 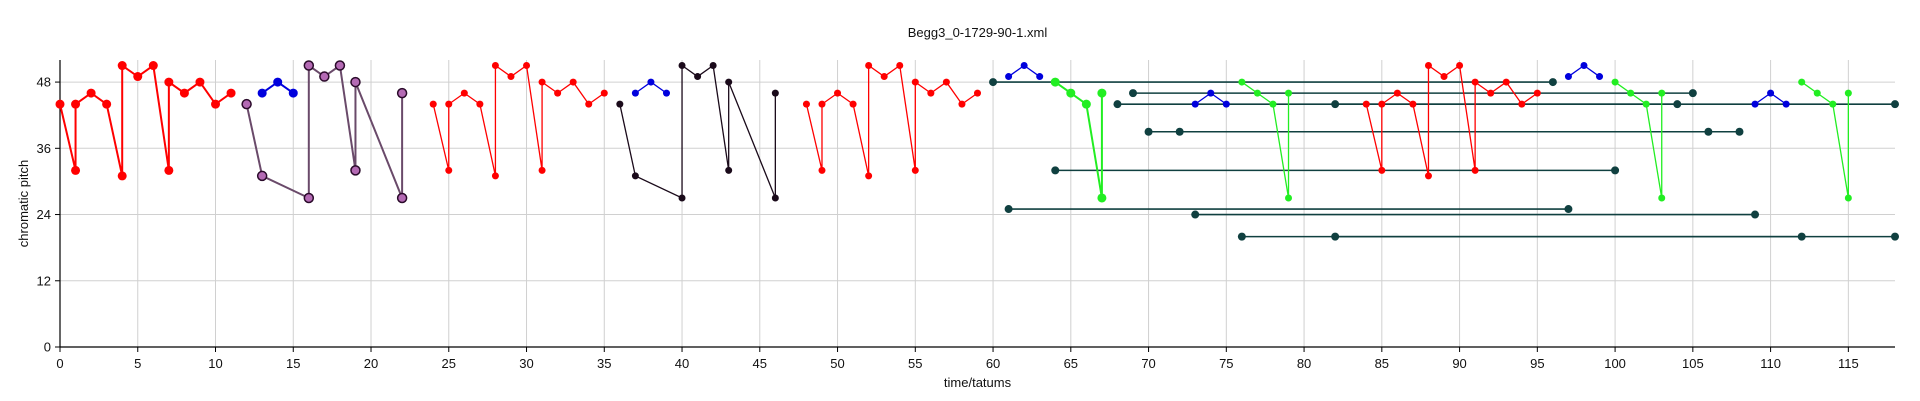 What do you see at coordinates (1770, 363) in the screenshot?
I see `x-tick-label-22: 110` at bounding box center [1770, 363].